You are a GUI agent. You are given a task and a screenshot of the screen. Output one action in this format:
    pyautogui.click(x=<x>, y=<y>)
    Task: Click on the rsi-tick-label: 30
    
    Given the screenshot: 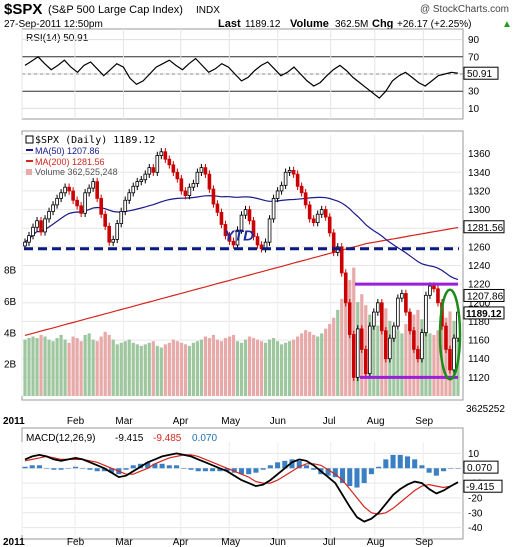 What is the action you would take?
    pyautogui.click(x=474, y=92)
    